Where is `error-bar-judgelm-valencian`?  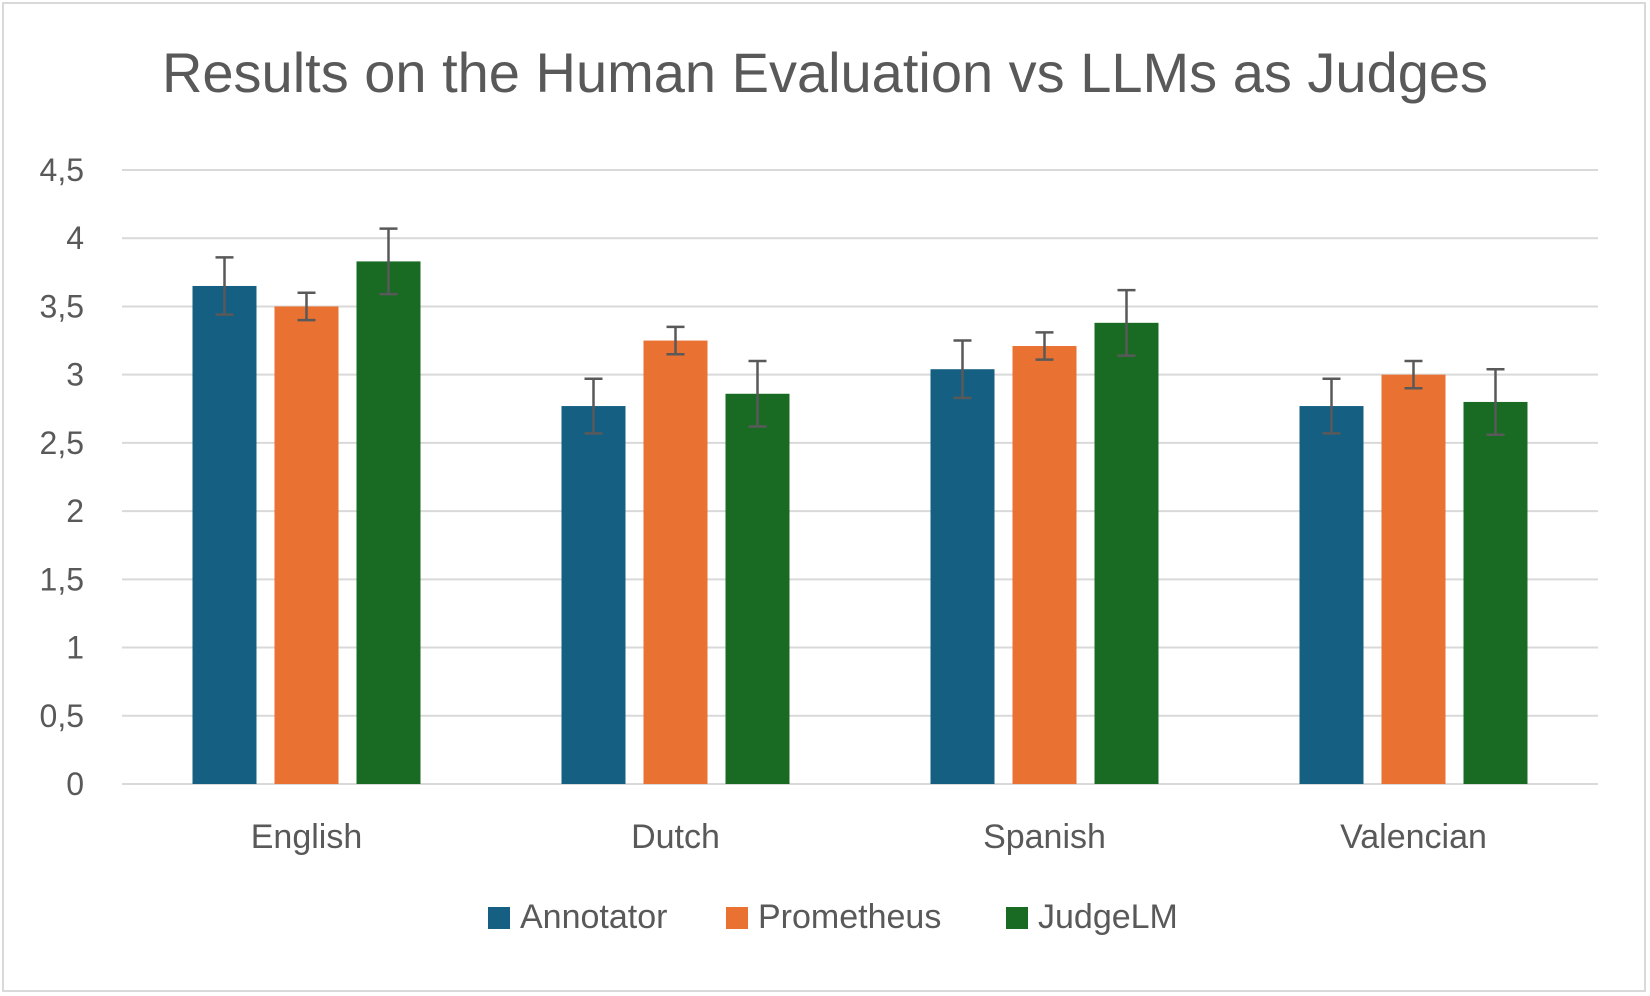
error-bar-judgelm-valencian is located at coordinates (1495, 401).